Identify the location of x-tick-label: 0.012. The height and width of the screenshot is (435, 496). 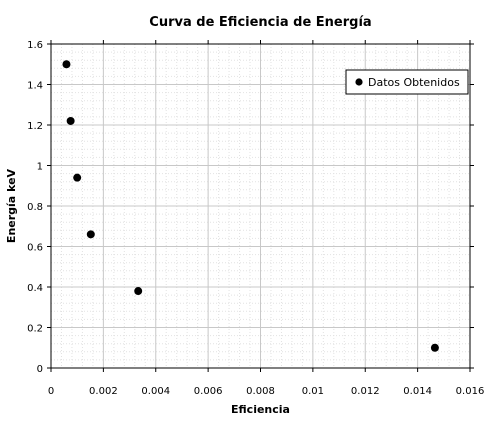
(365, 391).